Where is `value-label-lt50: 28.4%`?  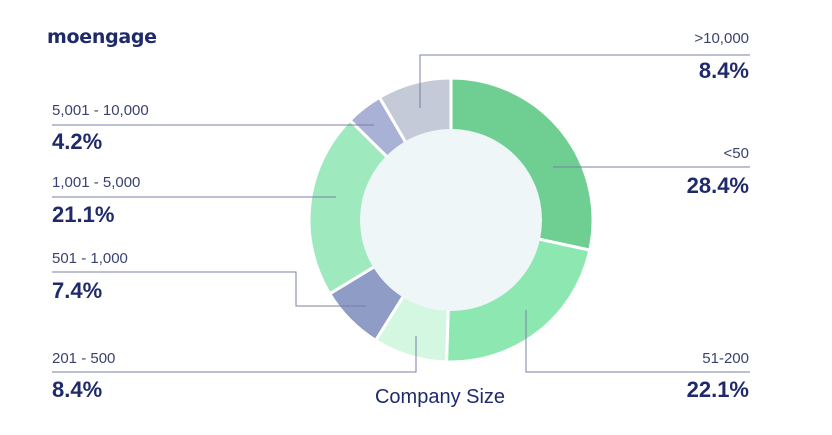 value-label-lt50: 28.4% is located at coordinates (717, 185).